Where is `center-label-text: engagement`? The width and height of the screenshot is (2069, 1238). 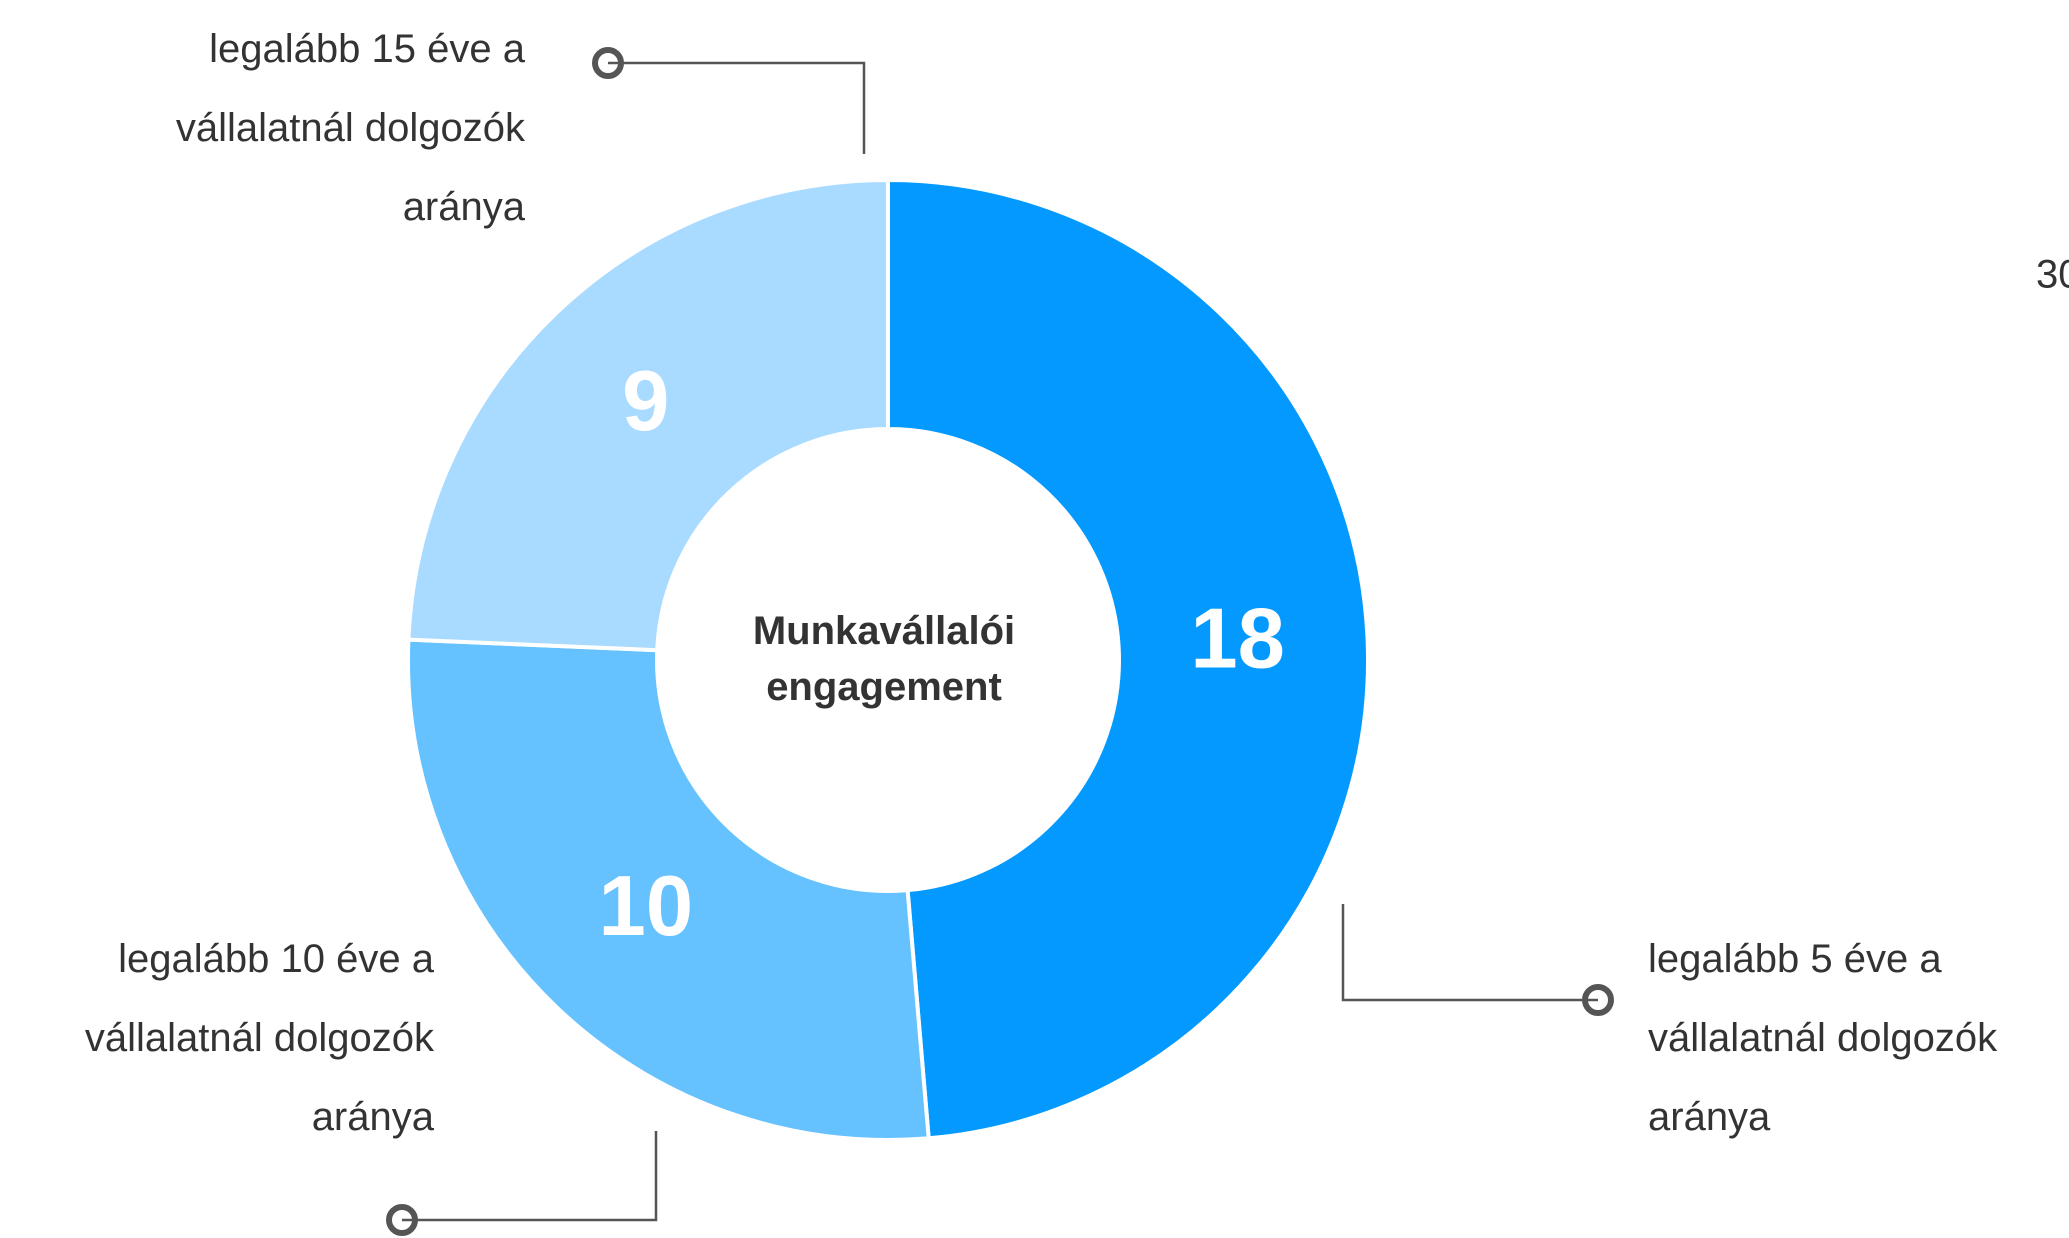 center-label-text: engagement is located at coordinates (884, 687).